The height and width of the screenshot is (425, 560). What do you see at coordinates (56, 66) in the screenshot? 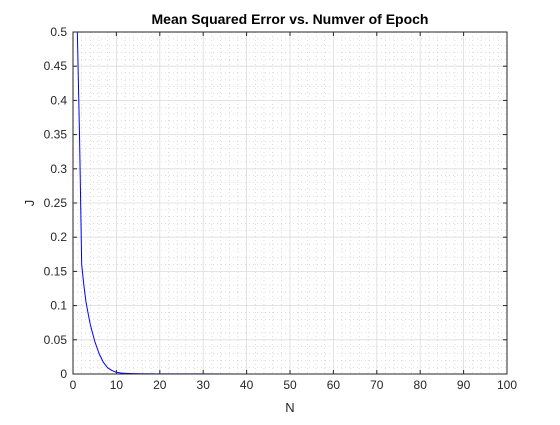
I see `y-tick-label: 0.45` at bounding box center [56, 66].